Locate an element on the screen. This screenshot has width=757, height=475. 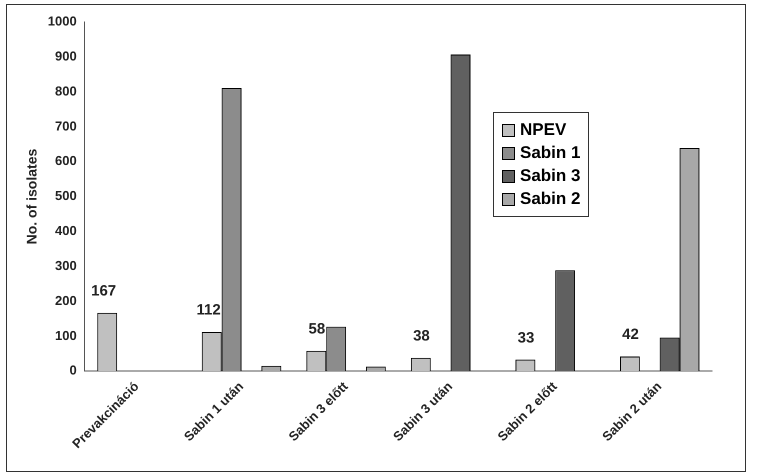
y-tick-label: 1000 is located at coordinates (62, 21).